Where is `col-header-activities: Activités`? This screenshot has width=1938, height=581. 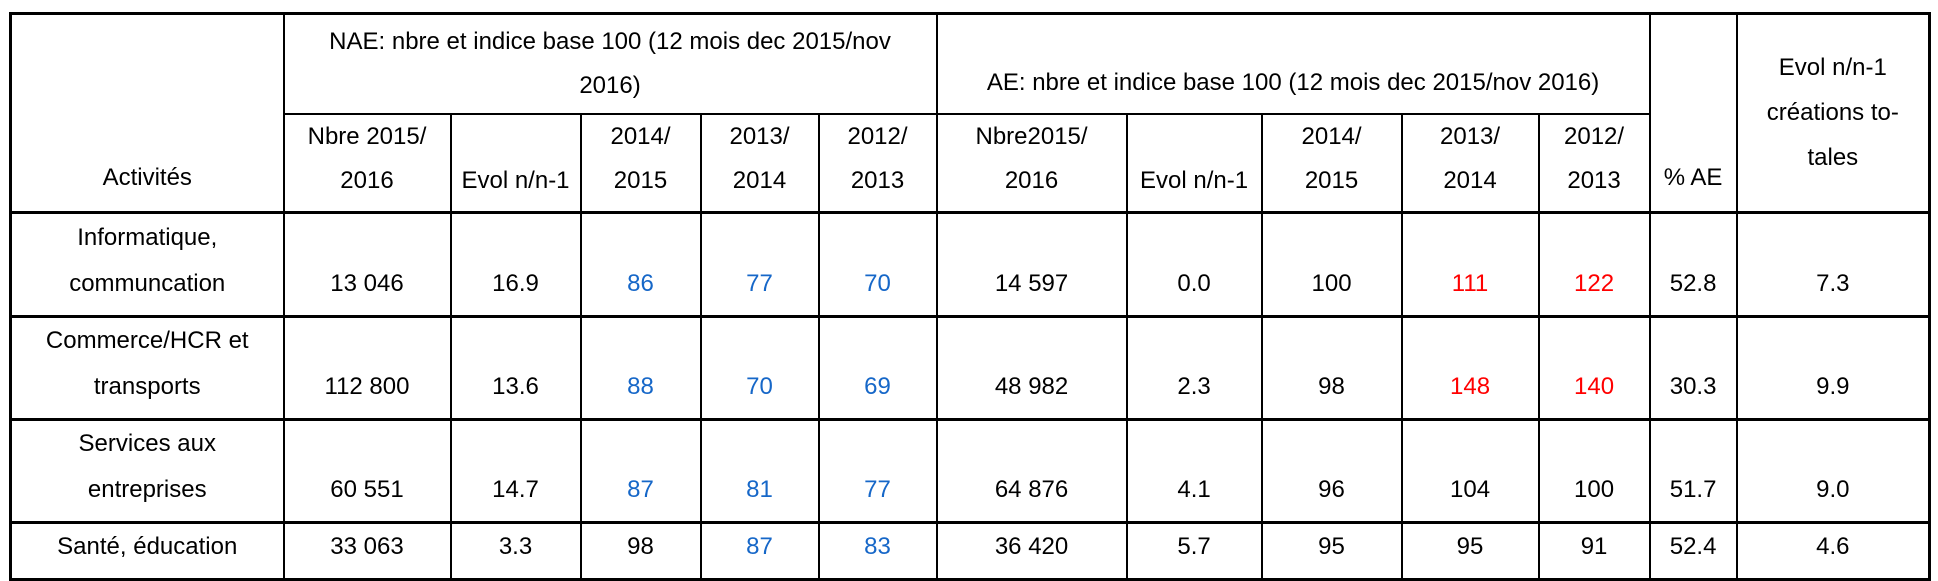
col-header-activities: Activités is located at coordinates (147, 112).